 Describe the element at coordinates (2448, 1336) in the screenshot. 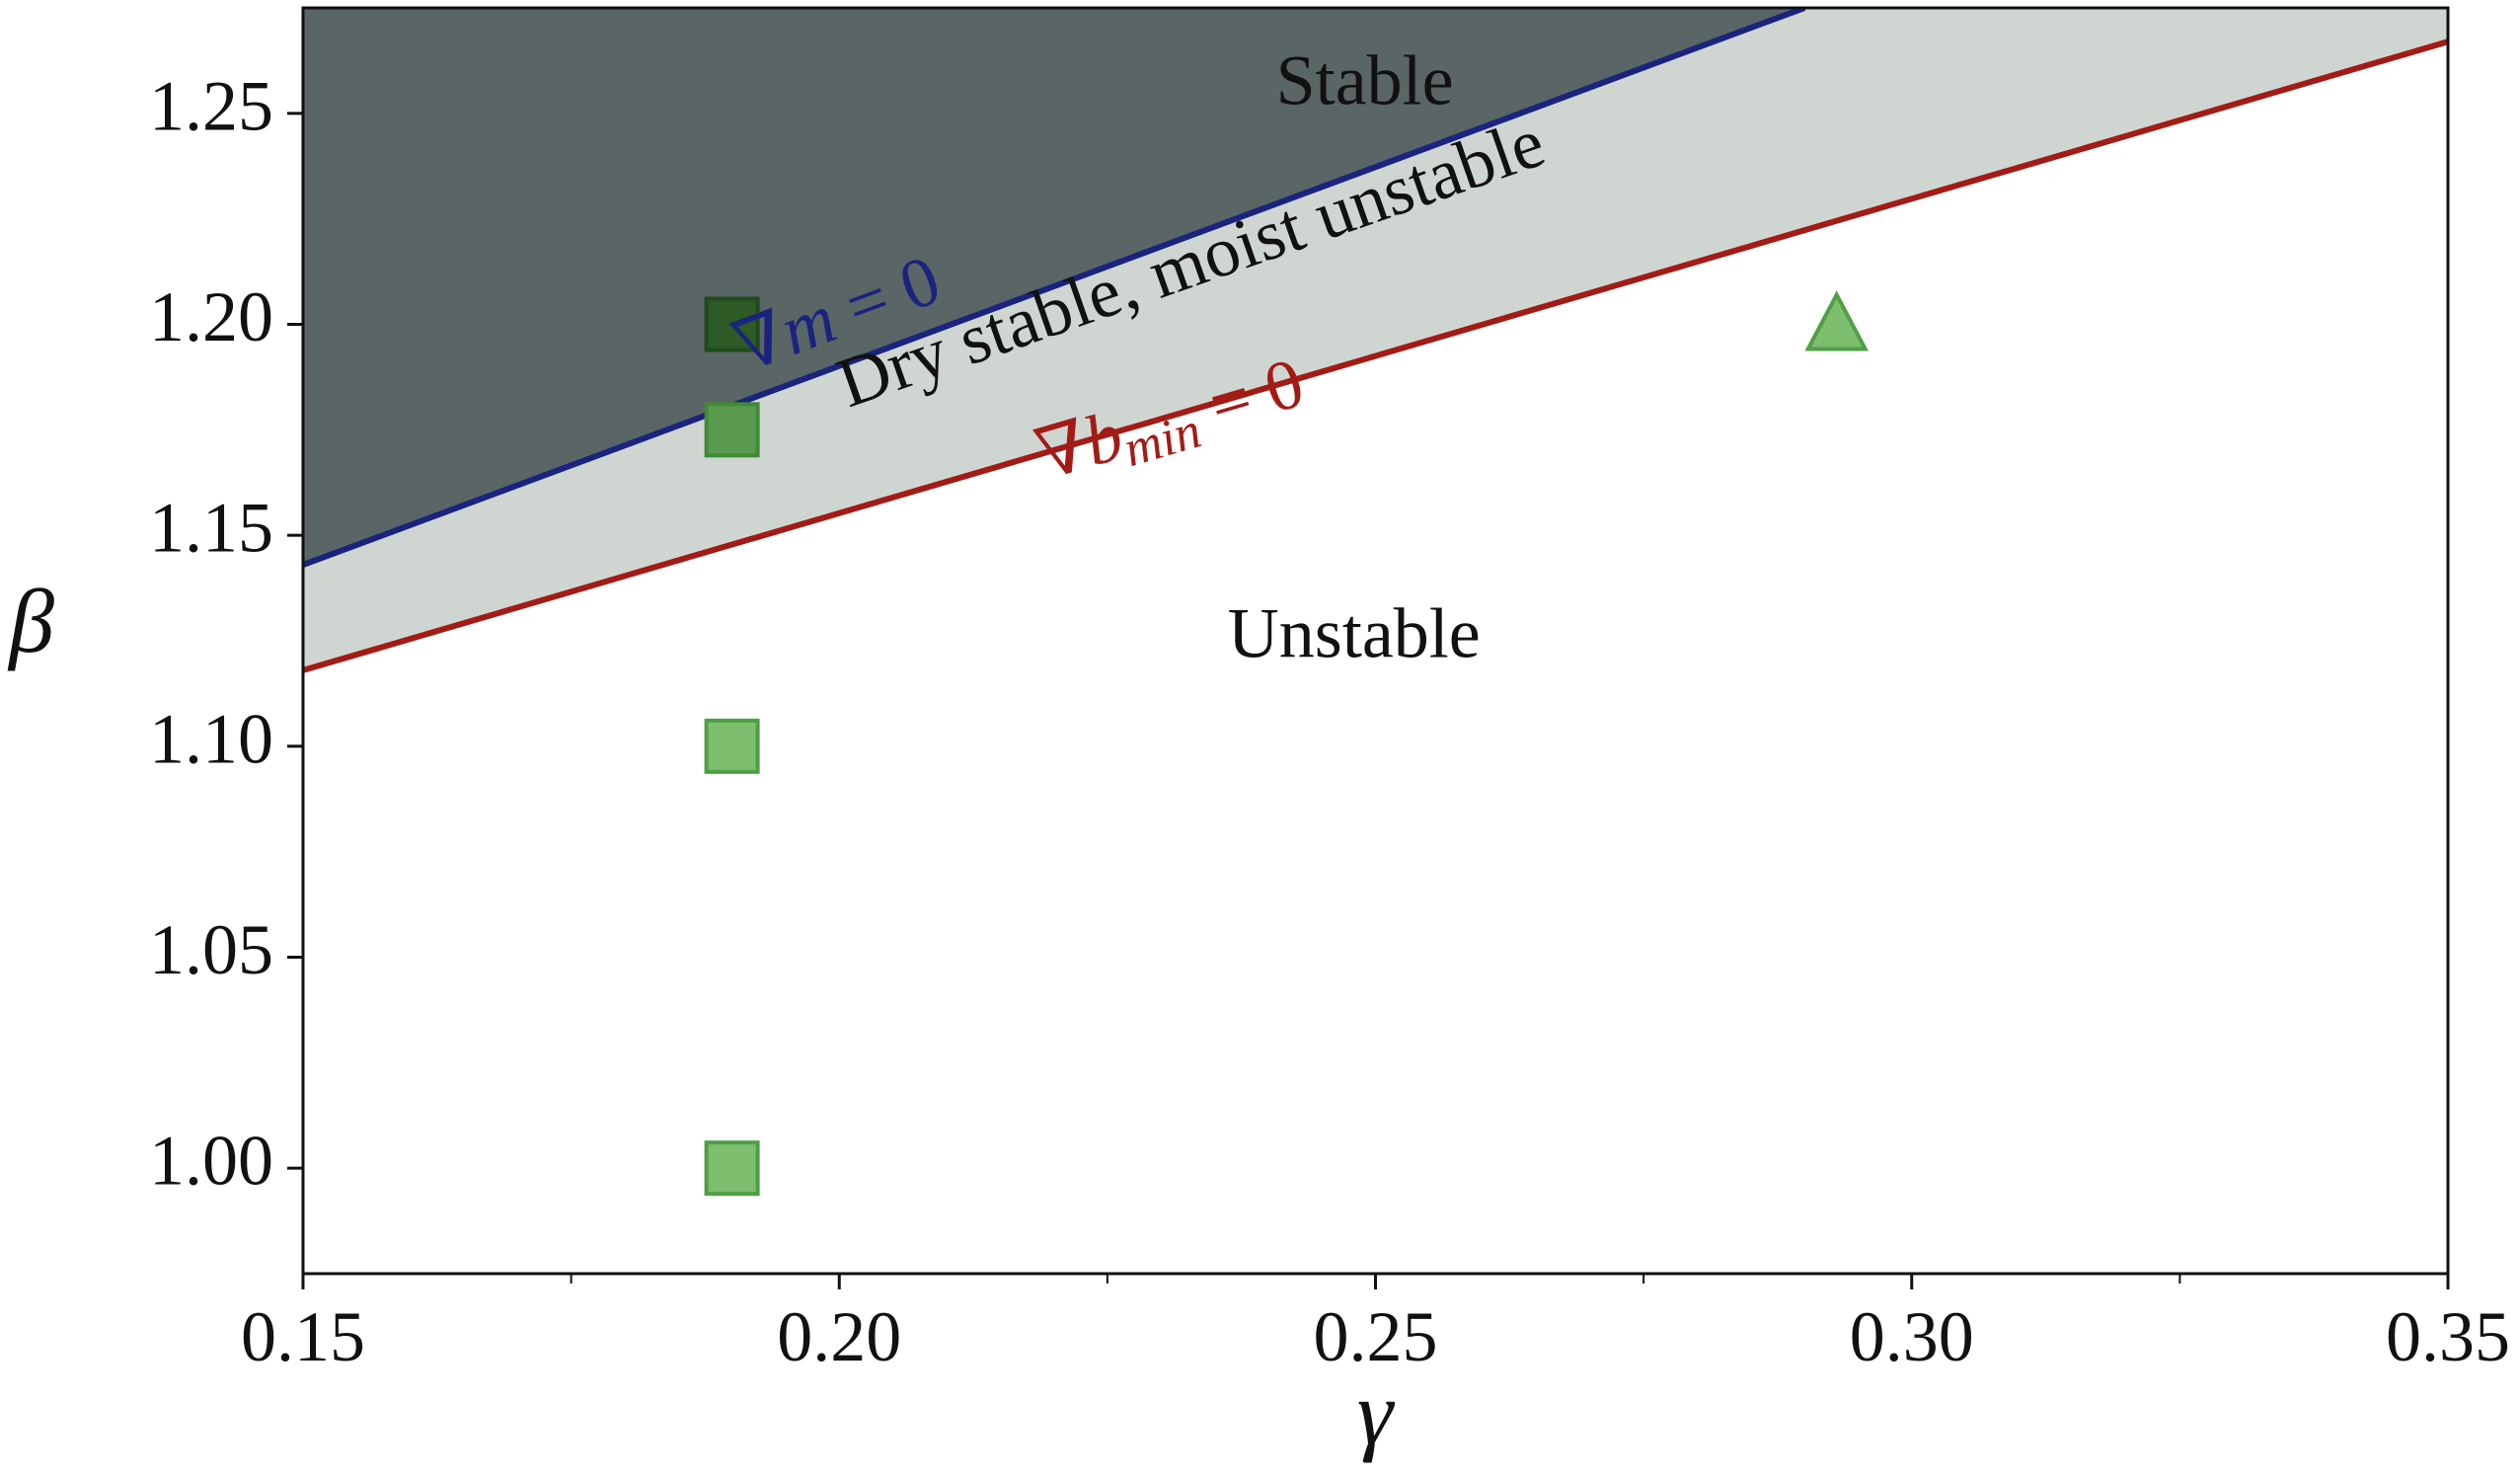

I see `x-tick-label: 0.35` at that location.